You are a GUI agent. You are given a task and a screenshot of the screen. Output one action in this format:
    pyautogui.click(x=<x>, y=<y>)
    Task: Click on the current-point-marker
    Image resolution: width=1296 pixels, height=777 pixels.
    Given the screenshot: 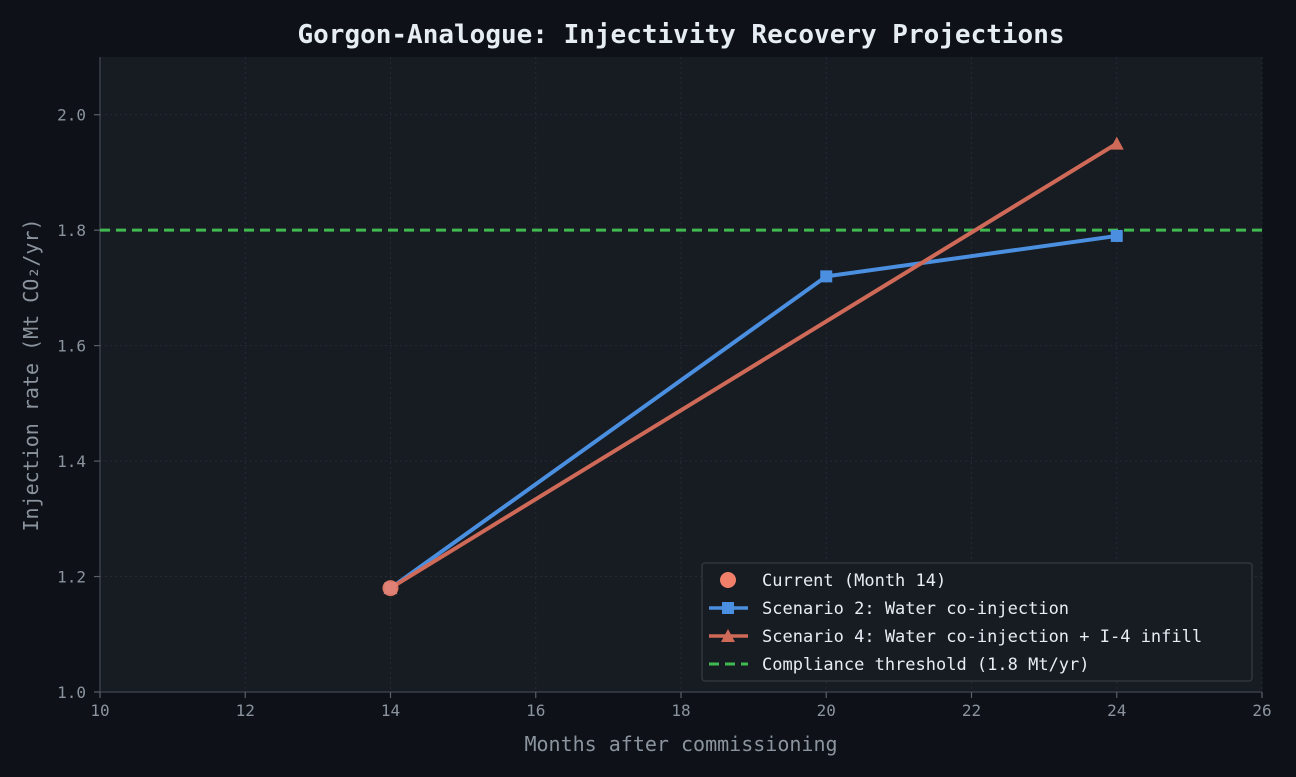 What is the action you would take?
    pyautogui.click(x=390, y=588)
    